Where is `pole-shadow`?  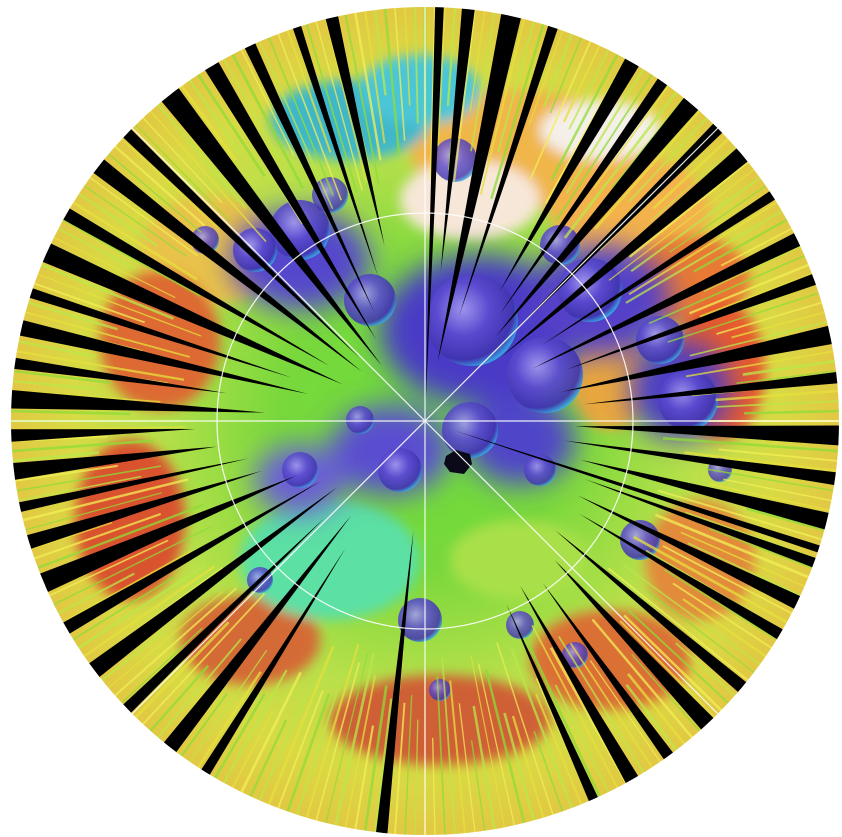
pole-shadow is located at coordinates (458, 462).